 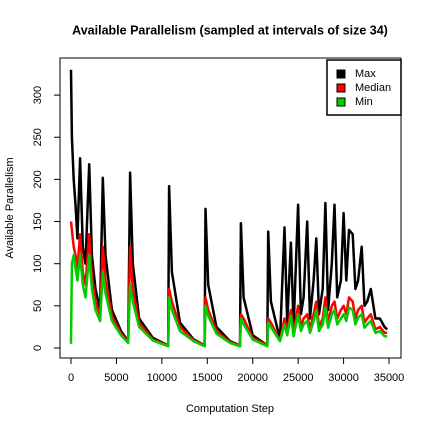 What do you see at coordinates (38, 95) in the screenshot?
I see `y-tick-label: 300` at bounding box center [38, 95].